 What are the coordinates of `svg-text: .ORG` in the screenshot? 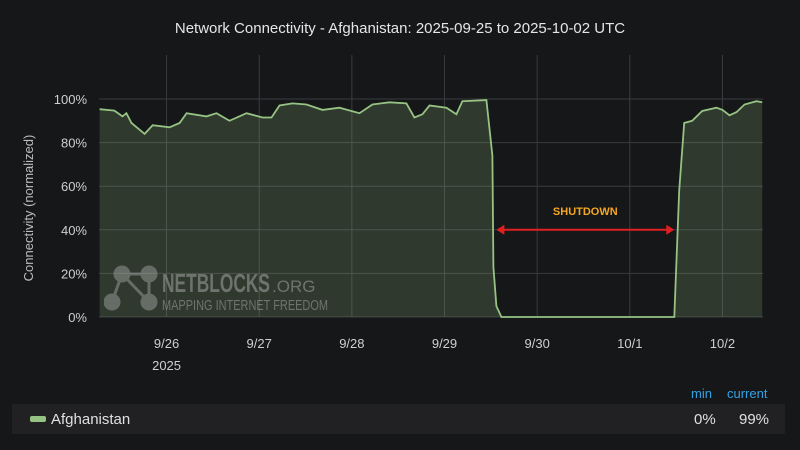 It's located at (293, 286).